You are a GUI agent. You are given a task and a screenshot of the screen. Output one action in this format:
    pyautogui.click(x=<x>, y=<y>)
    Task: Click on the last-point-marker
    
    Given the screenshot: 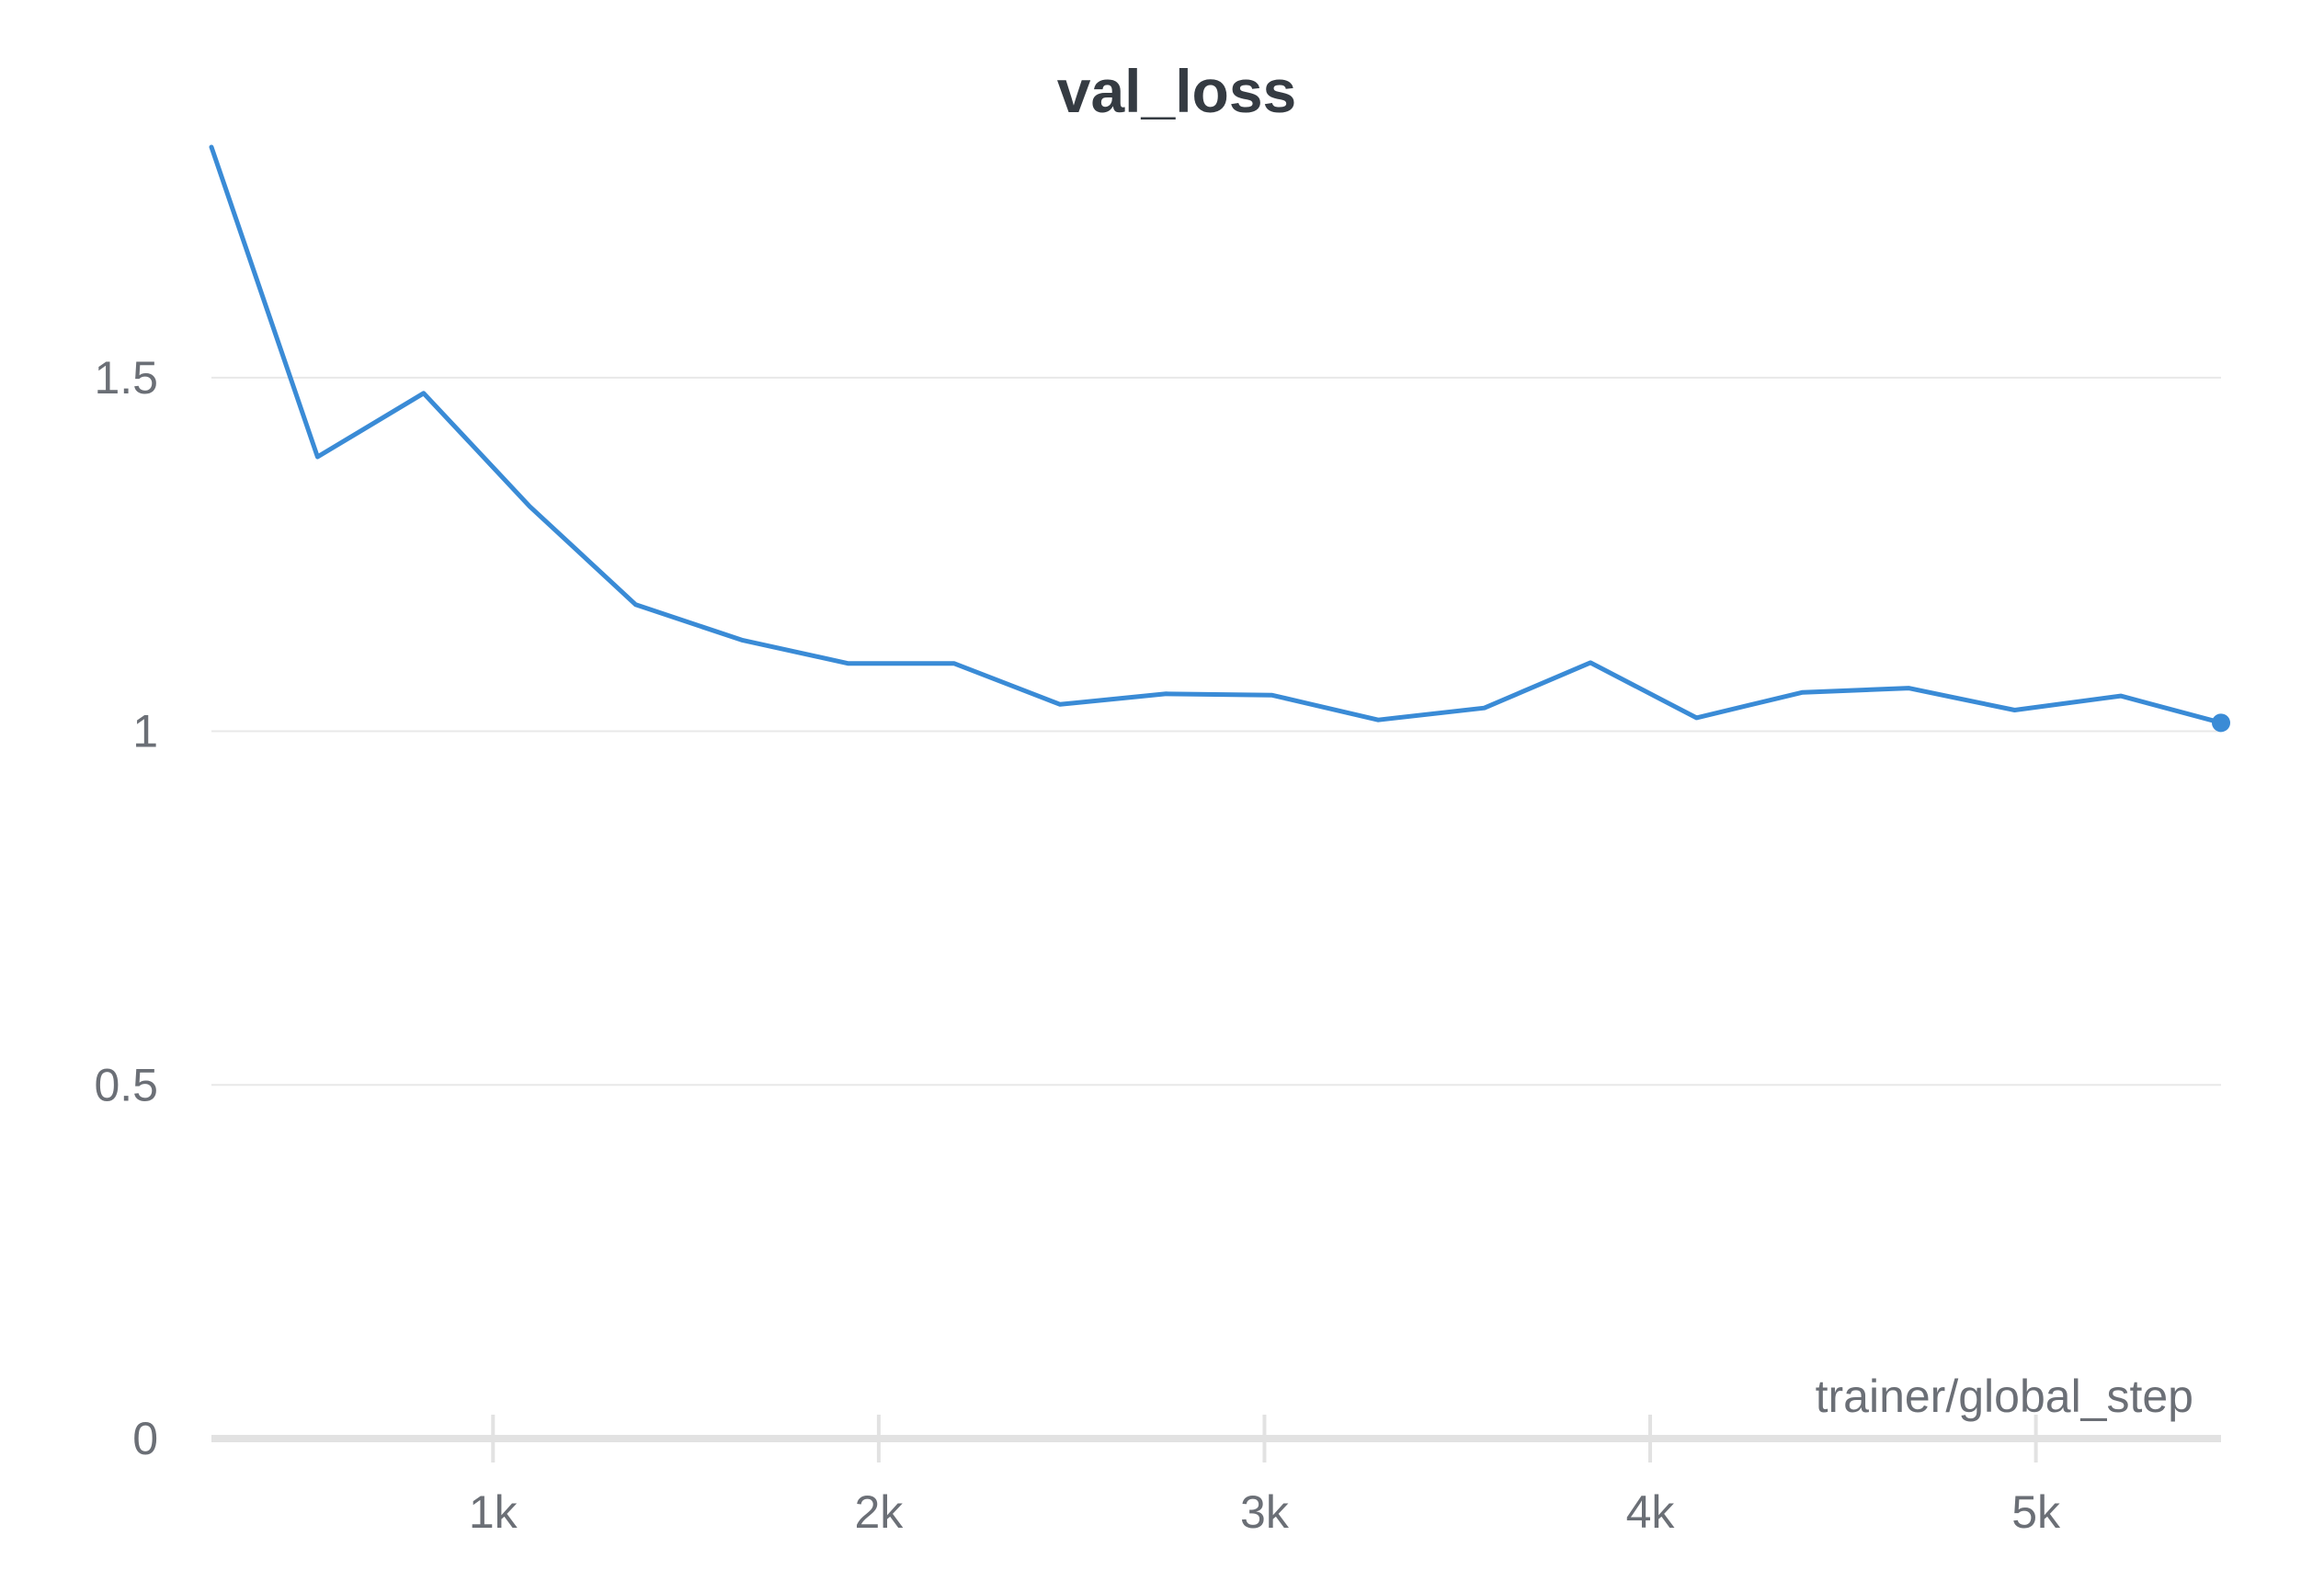 What is the action you would take?
    pyautogui.click(x=2221, y=723)
    